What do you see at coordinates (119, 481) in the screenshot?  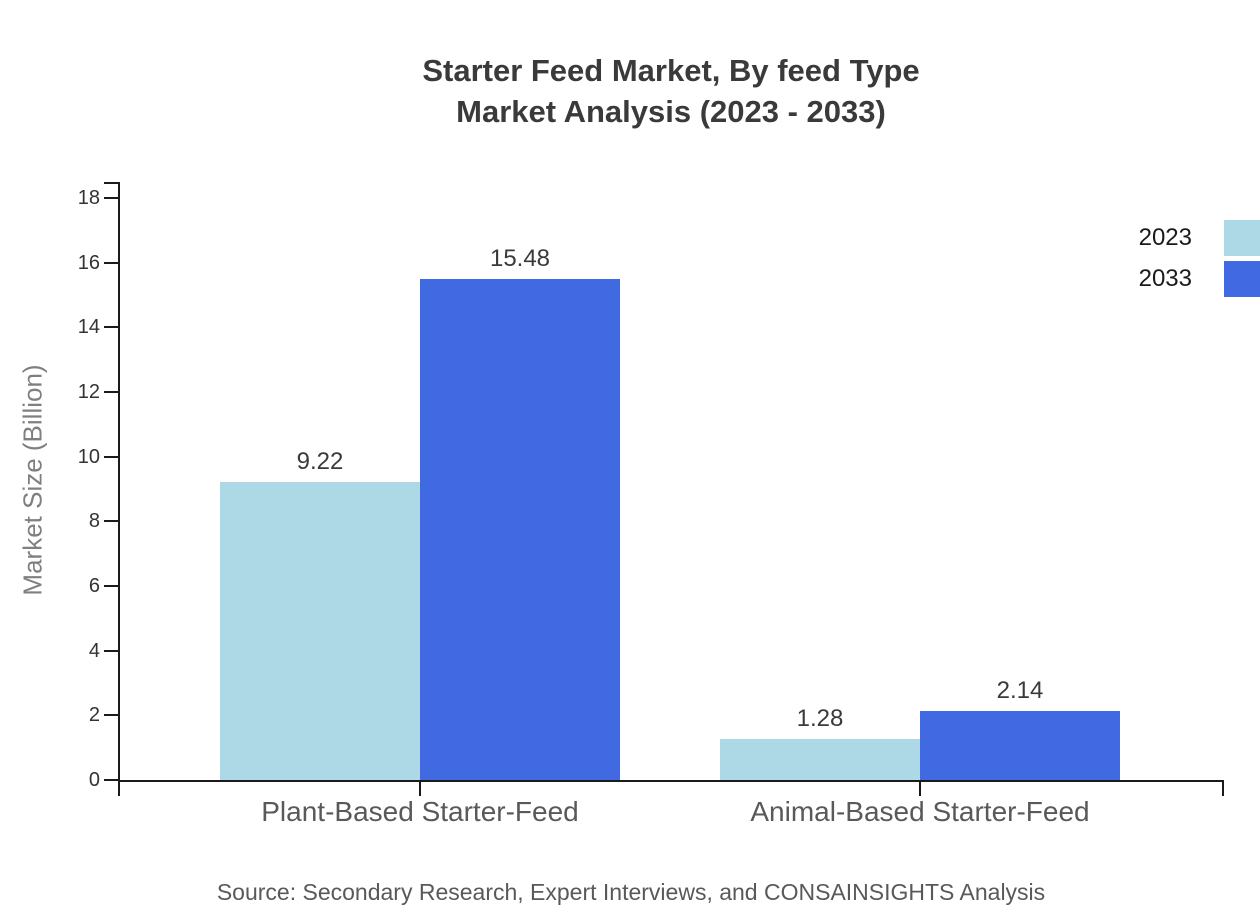 I see `y-axis-line` at bounding box center [119, 481].